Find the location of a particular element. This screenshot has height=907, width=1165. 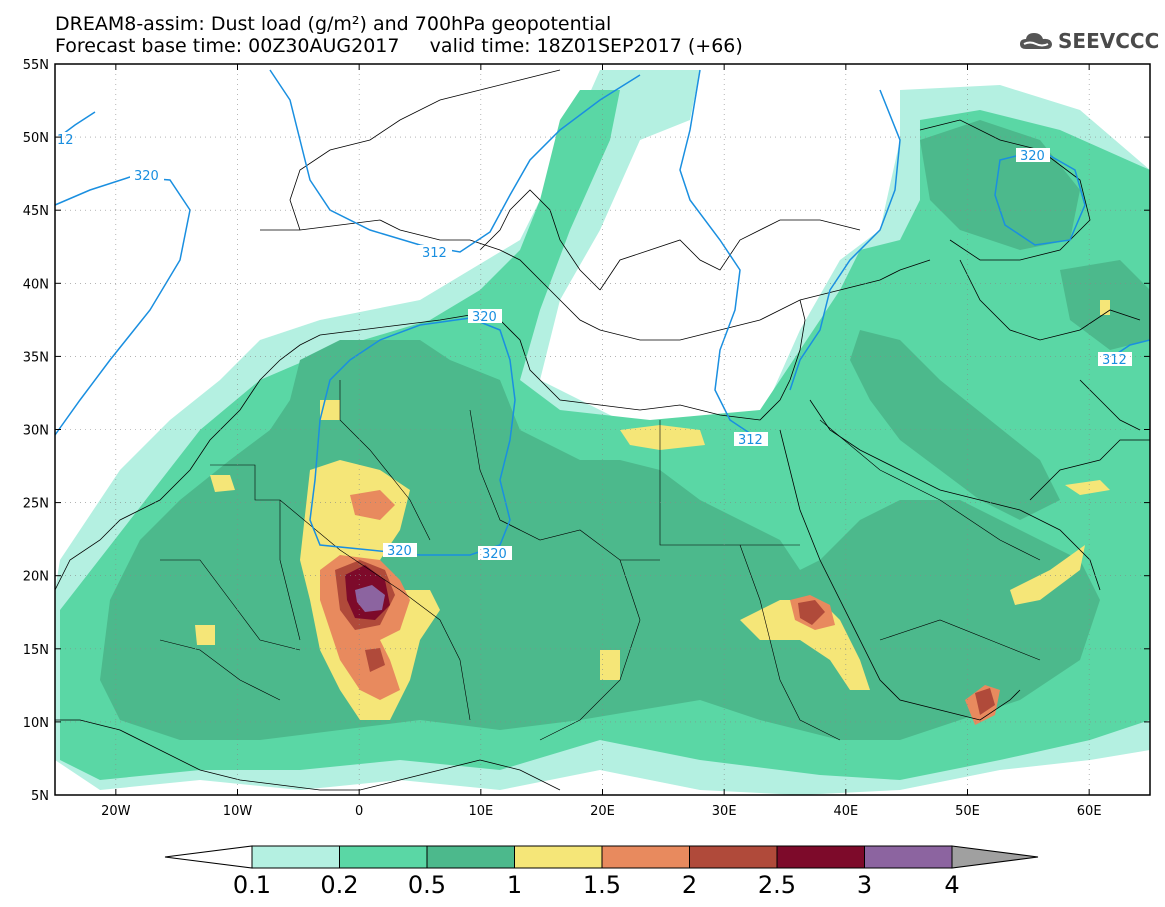

y-tick-label: 5N is located at coordinates (40, 796).